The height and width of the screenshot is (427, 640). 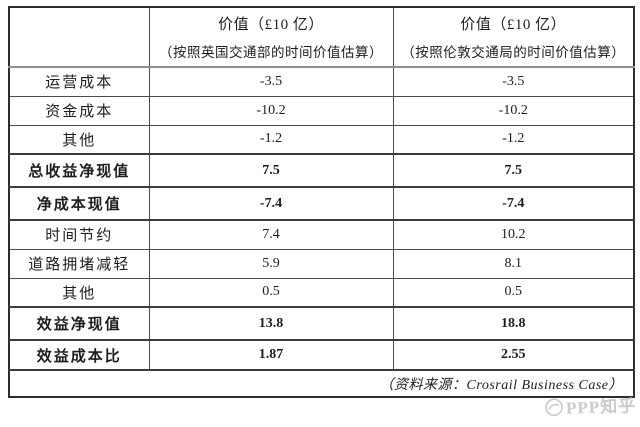 I want to click on header-tfl-cell: 价值（£10 亿） （按照伦敦交通局的时间价值估算）, so click(x=513, y=37).